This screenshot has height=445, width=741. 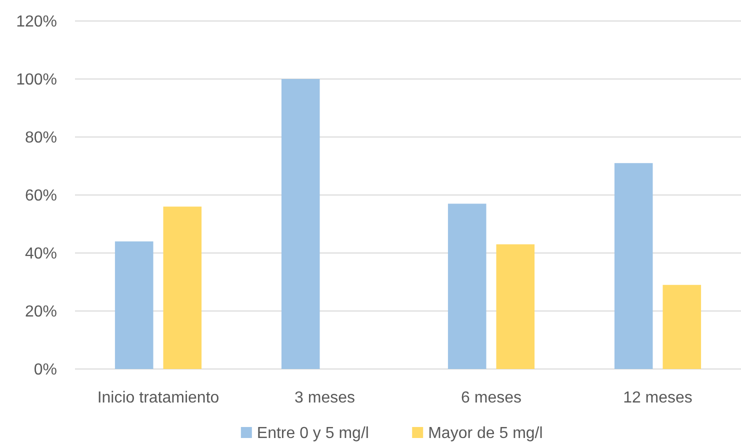 I want to click on x-tick-label: 6 meses, so click(x=491, y=398).